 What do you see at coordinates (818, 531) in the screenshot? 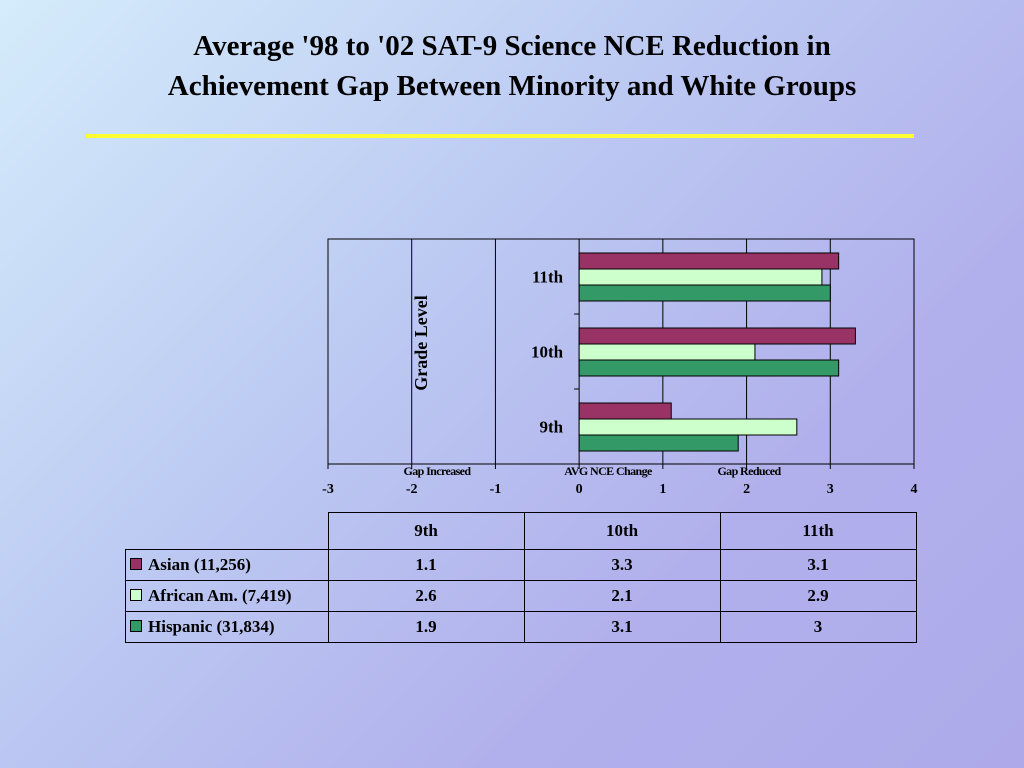
I see `data-table-header-11th: 11th` at bounding box center [818, 531].